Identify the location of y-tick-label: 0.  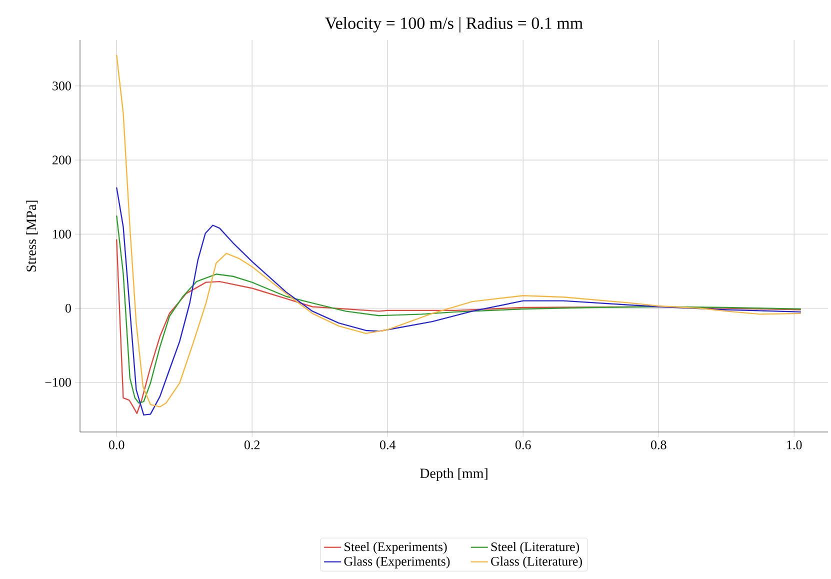
(68, 308).